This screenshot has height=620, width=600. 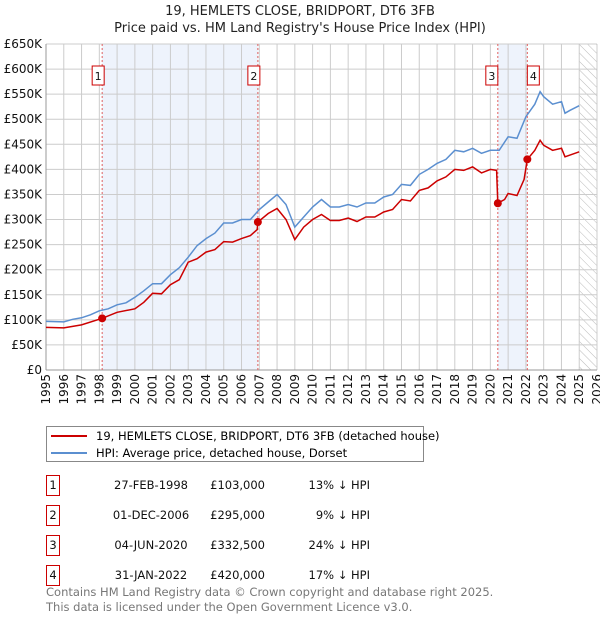 What do you see at coordinates (24, 270) in the screenshot?
I see `y-tick-label: £200K` at bounding box center [24, 270].